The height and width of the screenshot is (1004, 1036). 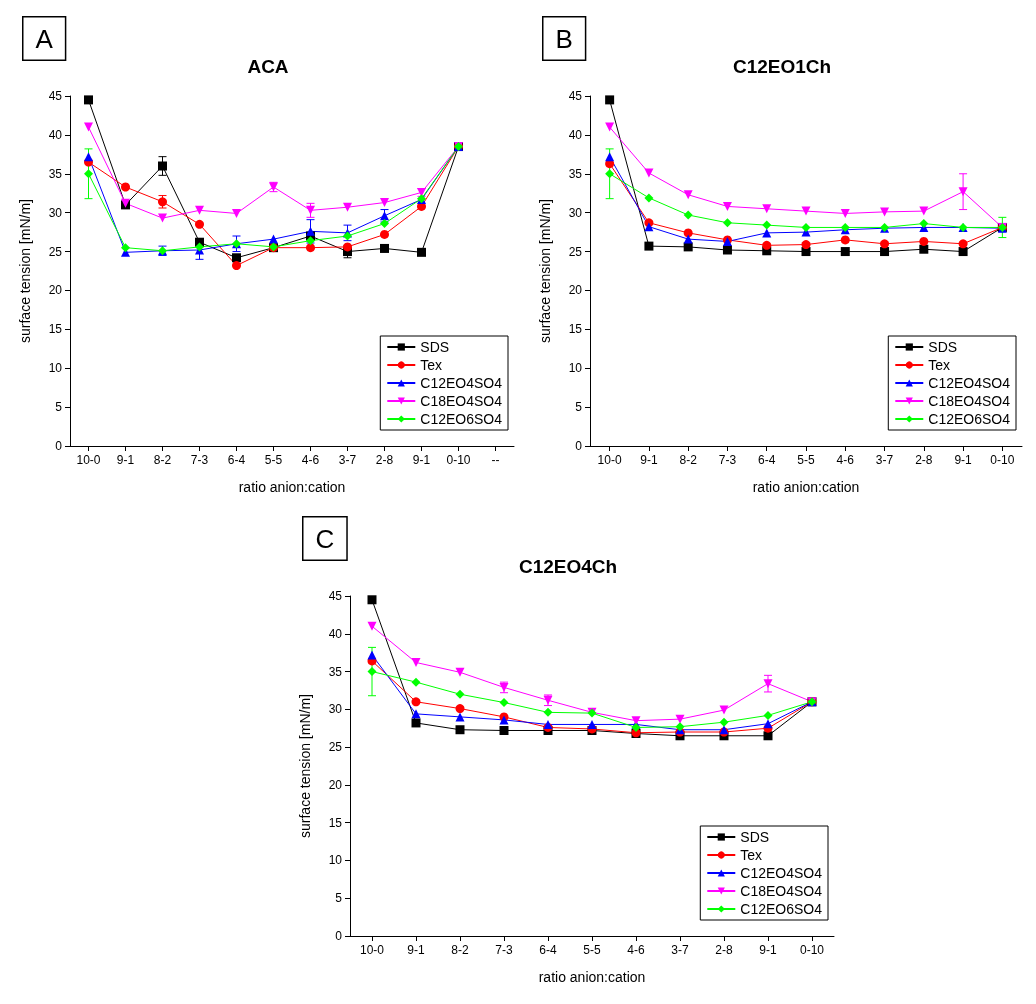 What do you see at coordinates (495, 460) in the screenshot?
I see `x-tick-label: --` at bounding box center [495, 460].